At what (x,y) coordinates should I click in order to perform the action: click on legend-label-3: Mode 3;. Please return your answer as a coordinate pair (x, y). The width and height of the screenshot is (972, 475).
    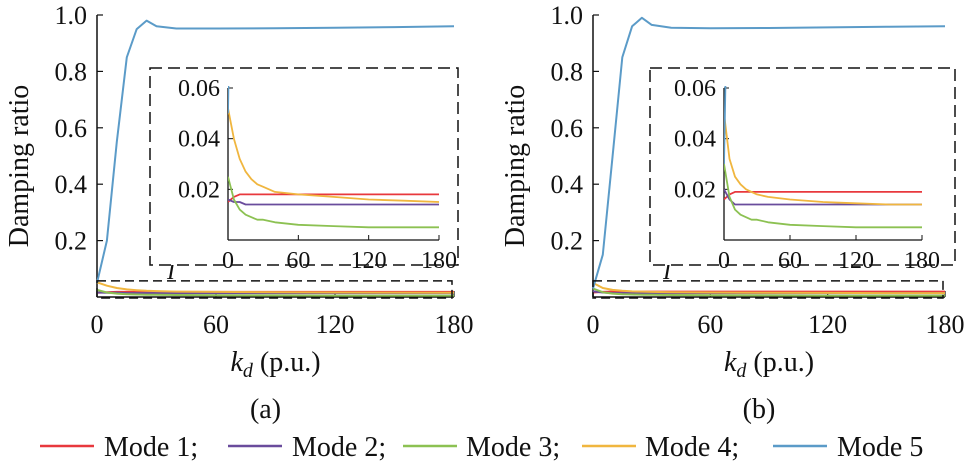
    Looking at the image, I should click on (513, 447).